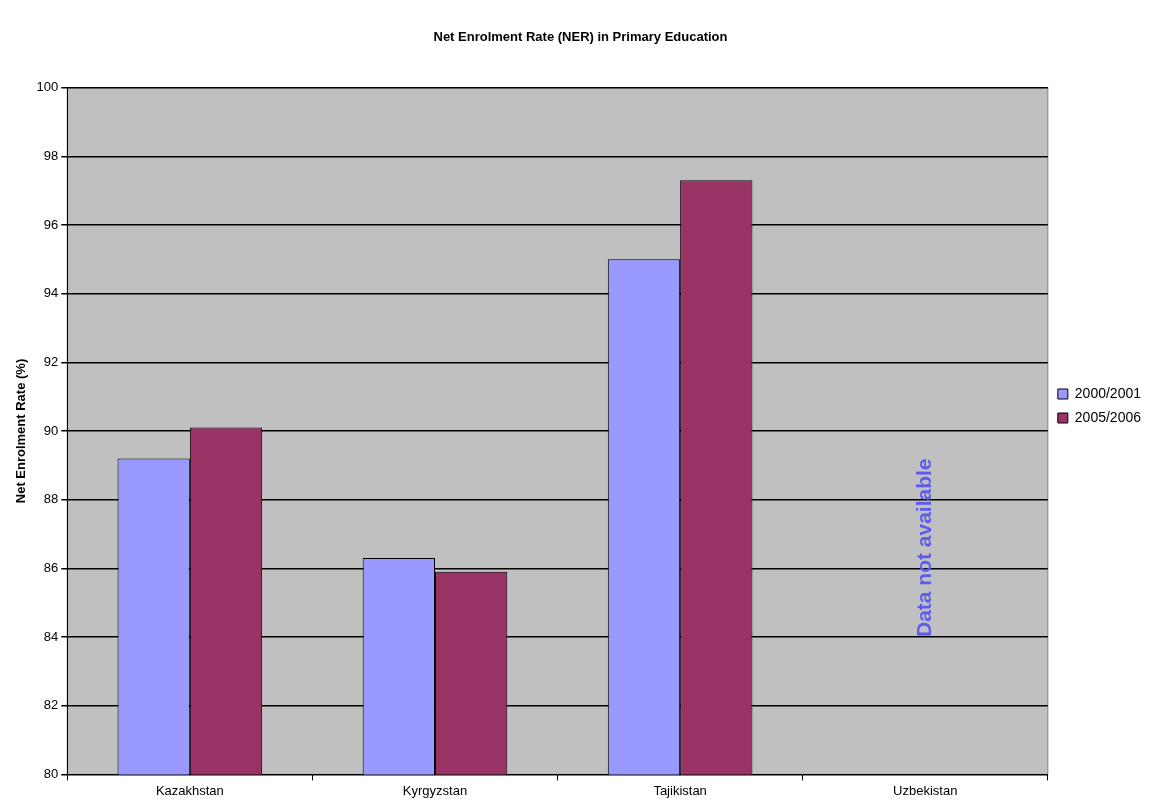 This screenshot has width=1161, height=810. Describe the element at coordinates (51, 155) in the screenshot. I see `y-tick-label: 98` at that location.